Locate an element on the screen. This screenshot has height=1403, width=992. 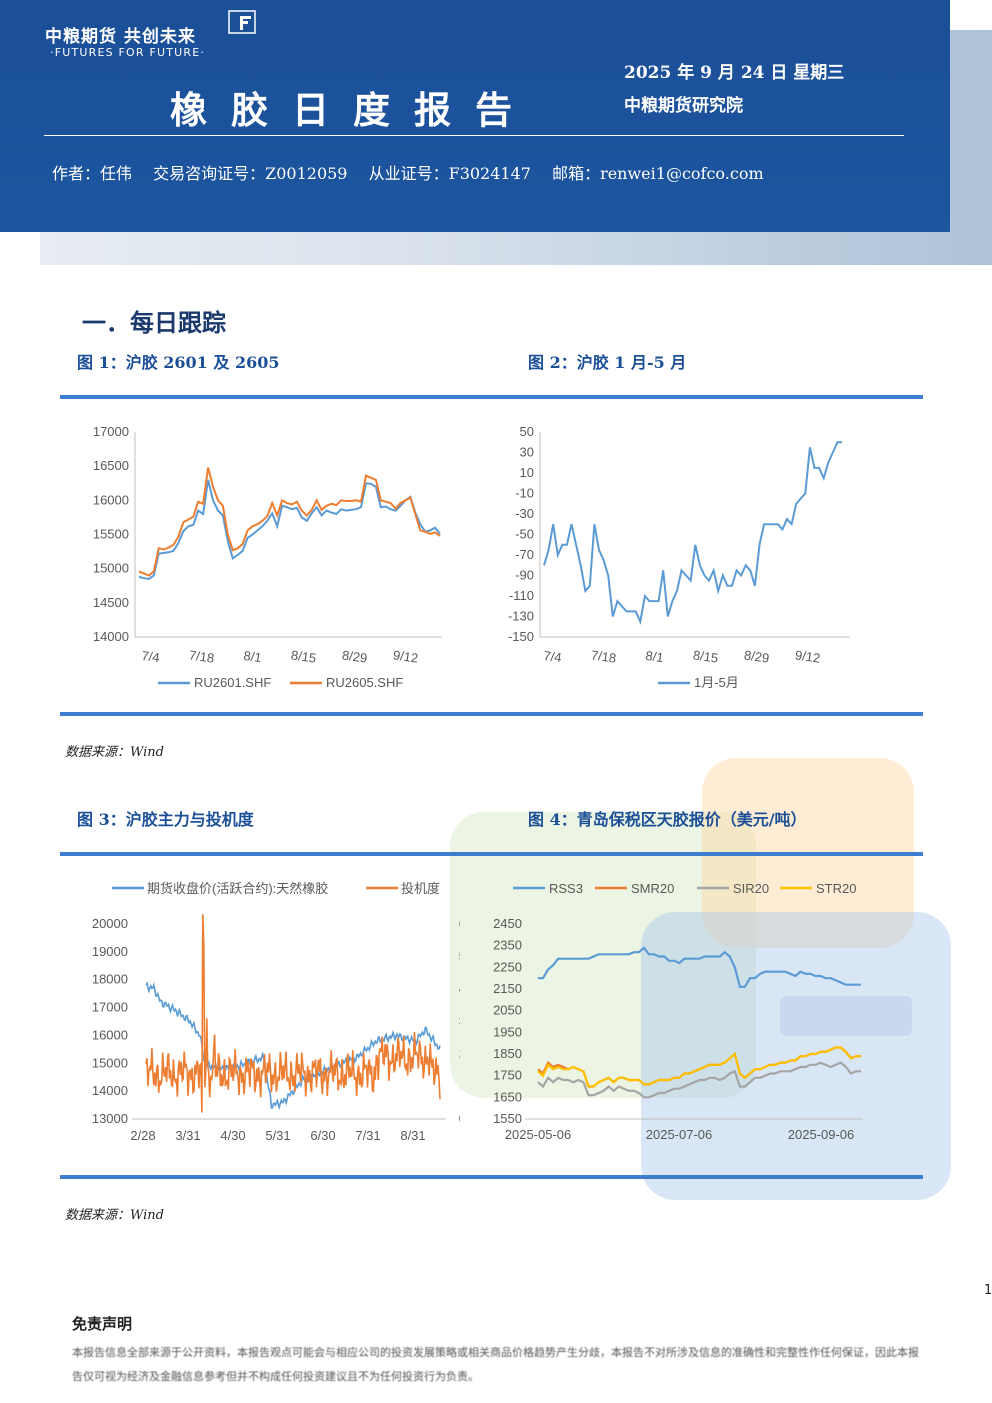
legend-label-0: 期货收盘价(活跃合约):天然橡胶 is located at coordinates (237, 888).